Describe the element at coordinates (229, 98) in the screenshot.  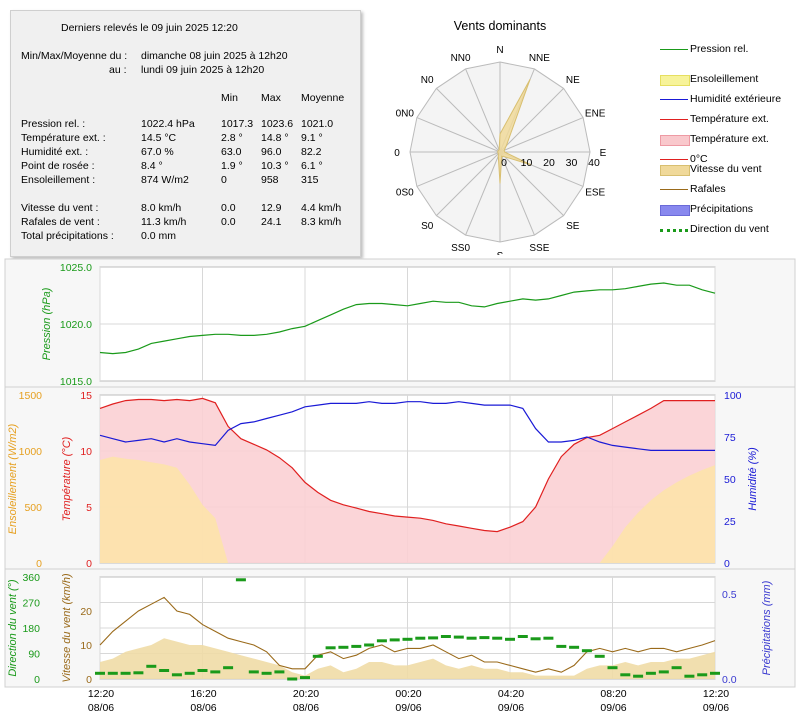
I see `col-min-header: Min` at that location.